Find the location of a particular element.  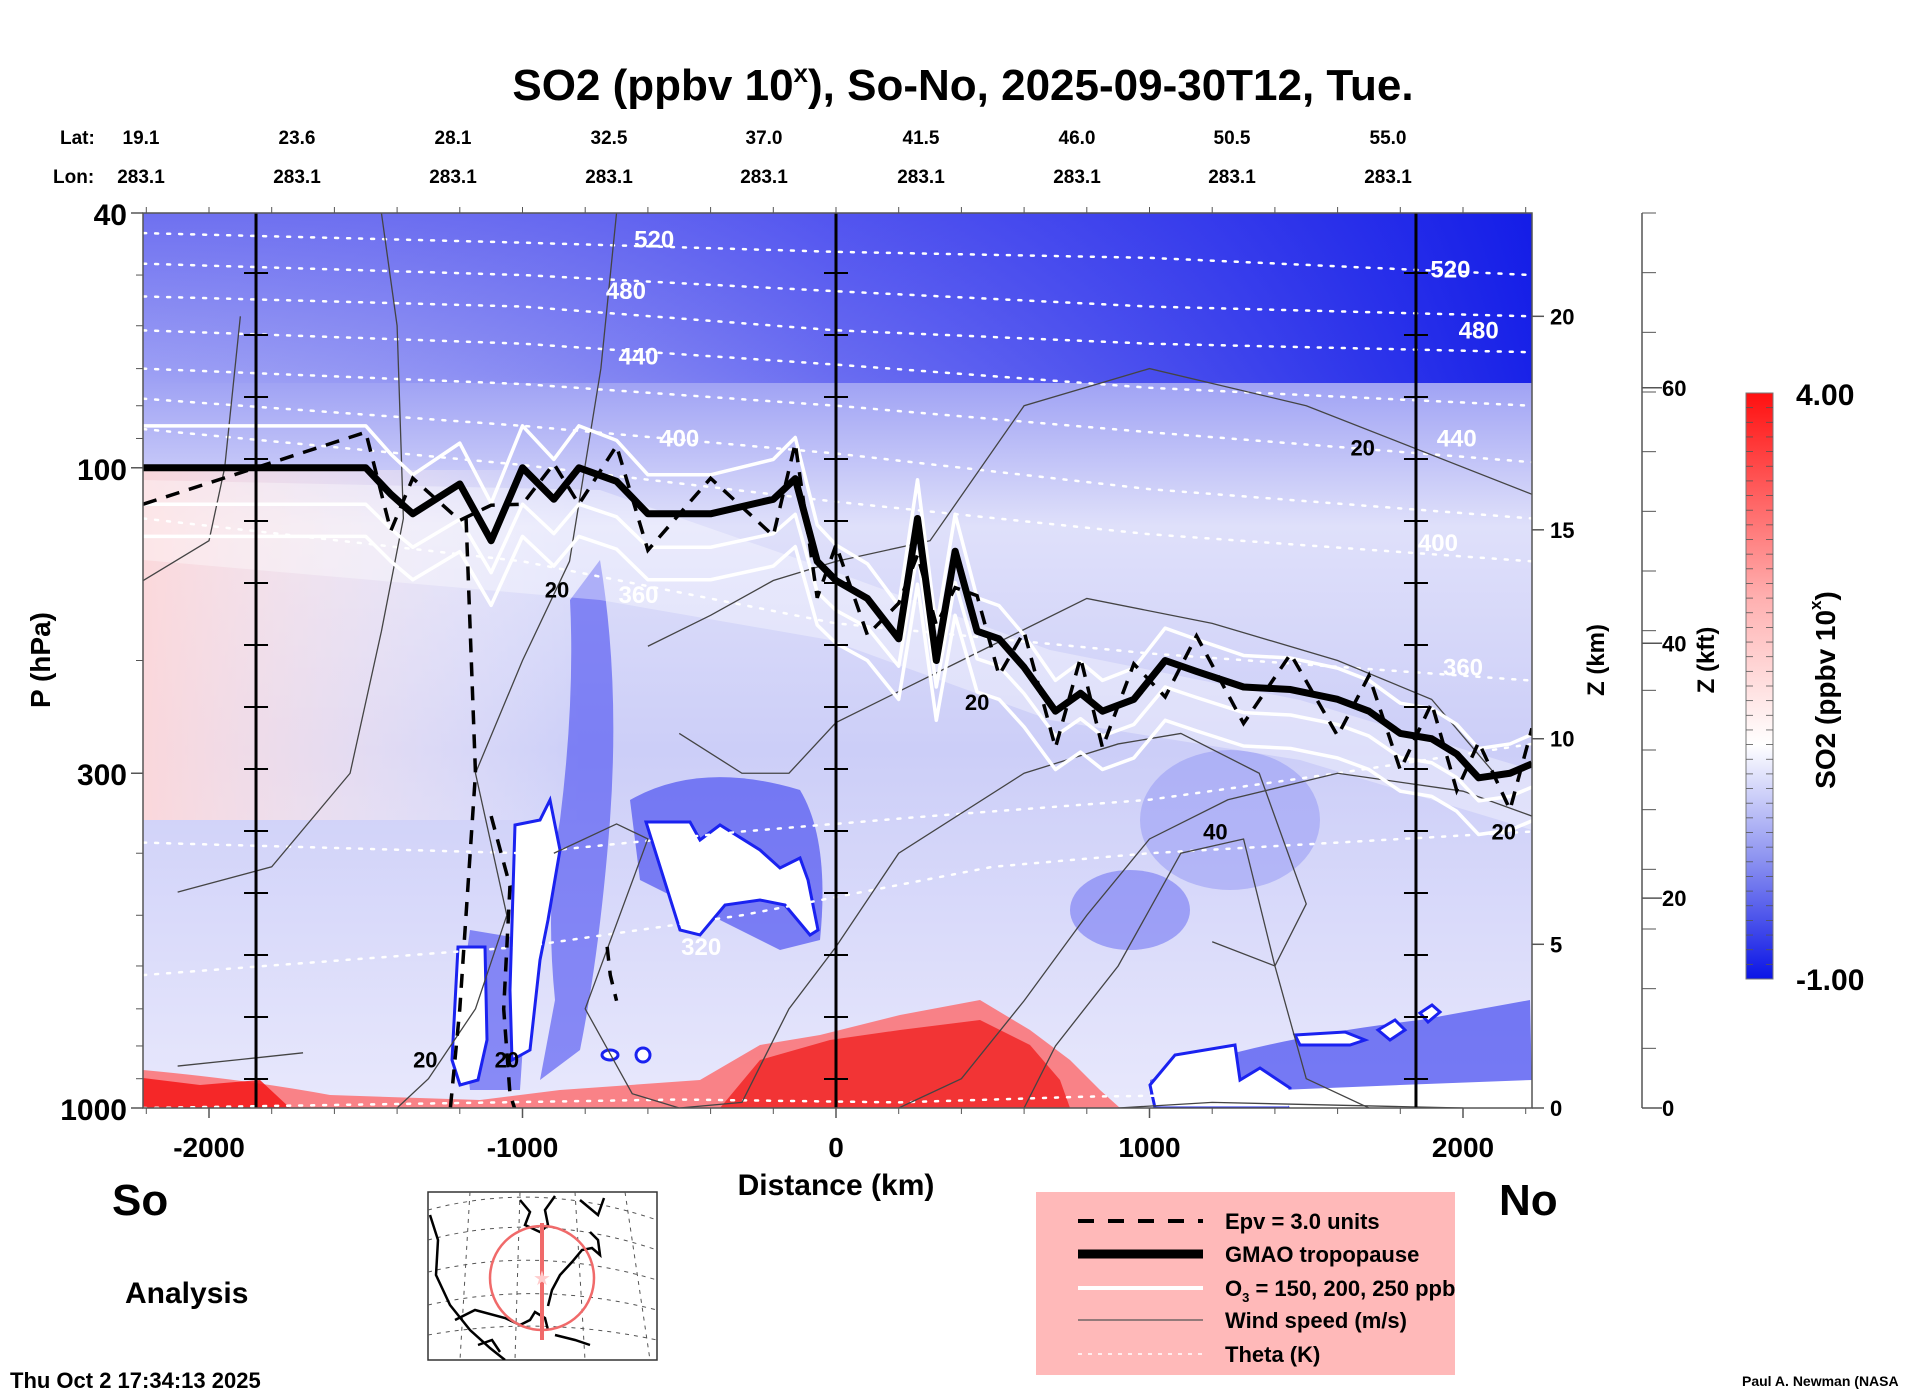

lat-value: 28.1 is located at coordinates (453, 138).